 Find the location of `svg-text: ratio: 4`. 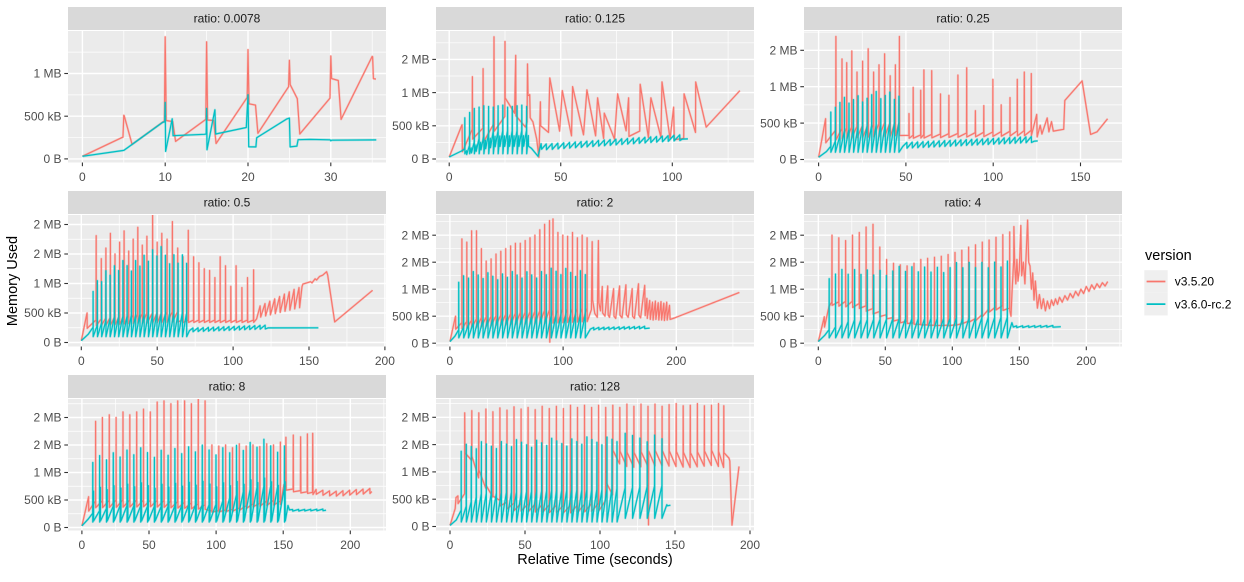

svg-text: ratio: 4 is located at coordinates (963, 203).